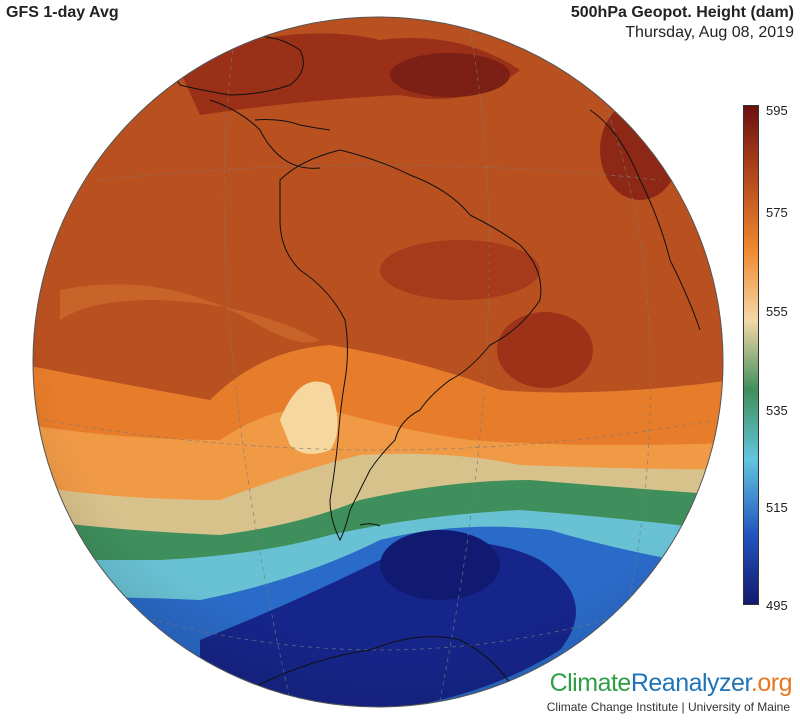 This screenshot has width=800, height=721. I want to click on colorbar, so click(751, 355).